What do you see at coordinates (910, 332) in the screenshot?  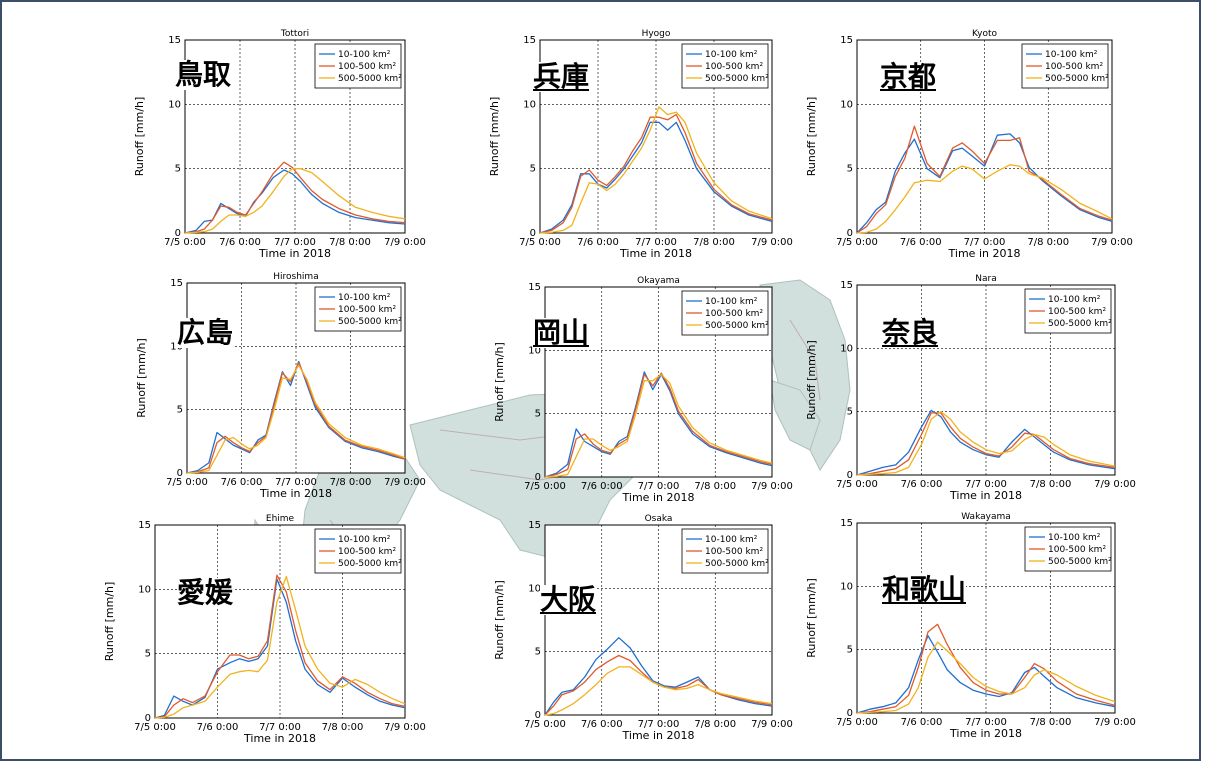 I see `region-label: 奈良` at bounding box center [910, 332].